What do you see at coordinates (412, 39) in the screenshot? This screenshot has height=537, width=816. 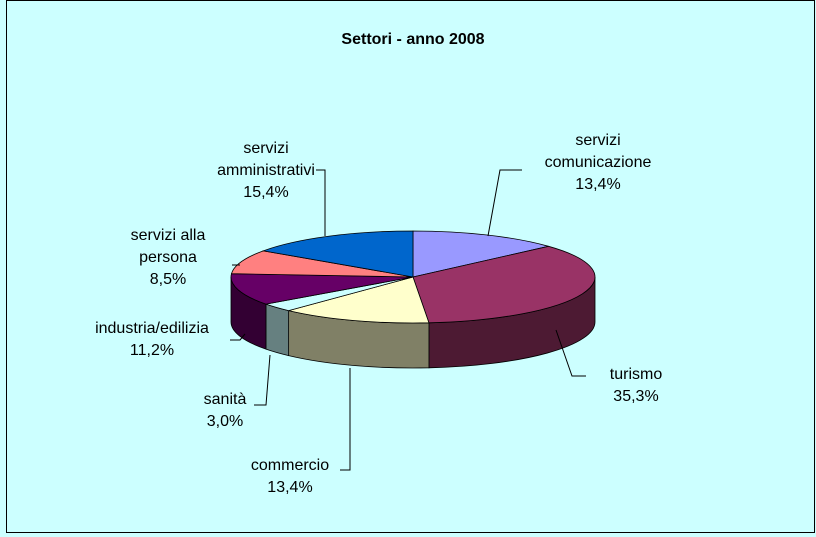 I see `chart-title: Settori - anno 2008` at bounding box center [412, 39].